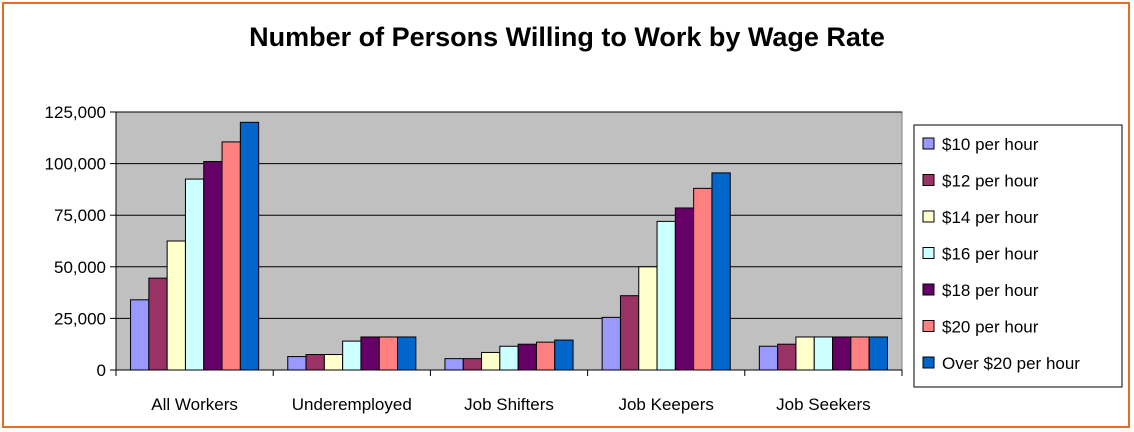 This screenshot has width=1134, height=432. Describe the element at coordinates (990, 217) in the screenshot. I see `legend-label: $14 per hour` at that location.